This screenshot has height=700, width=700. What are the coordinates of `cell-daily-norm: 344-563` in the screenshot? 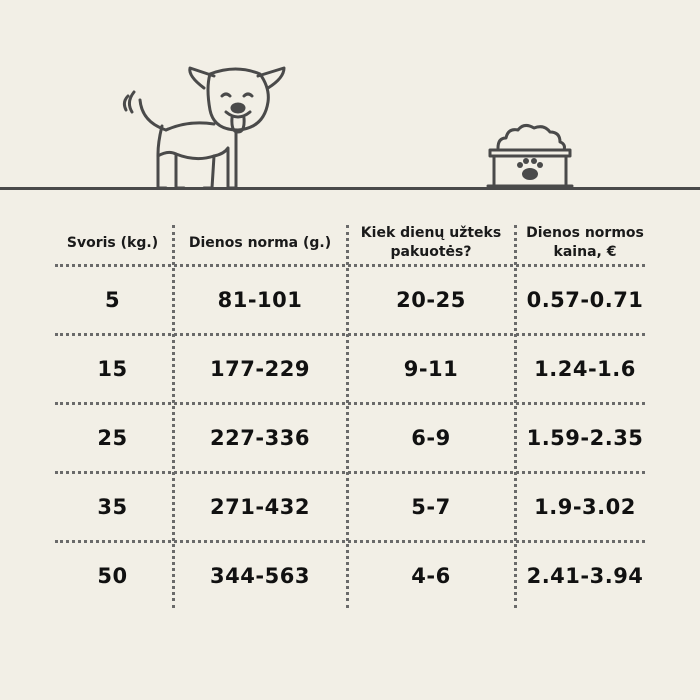 It's located at (260, 576).